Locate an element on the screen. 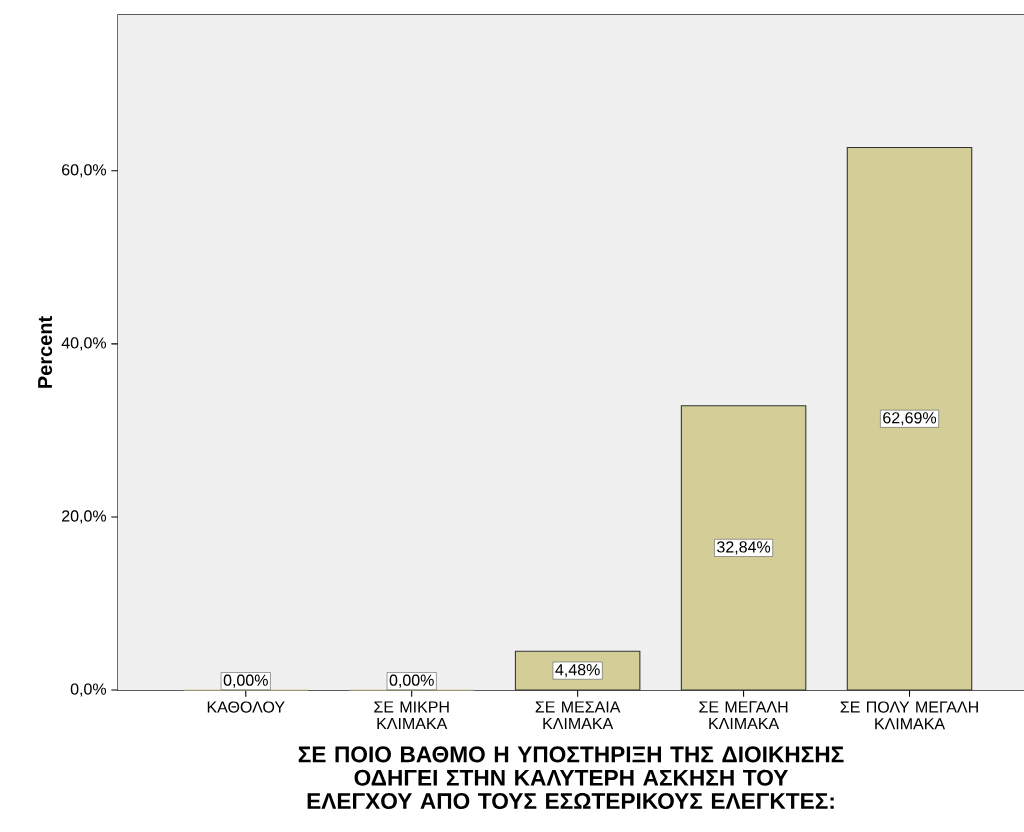  data-label: 62,69% is located at coordinates (910, 419).